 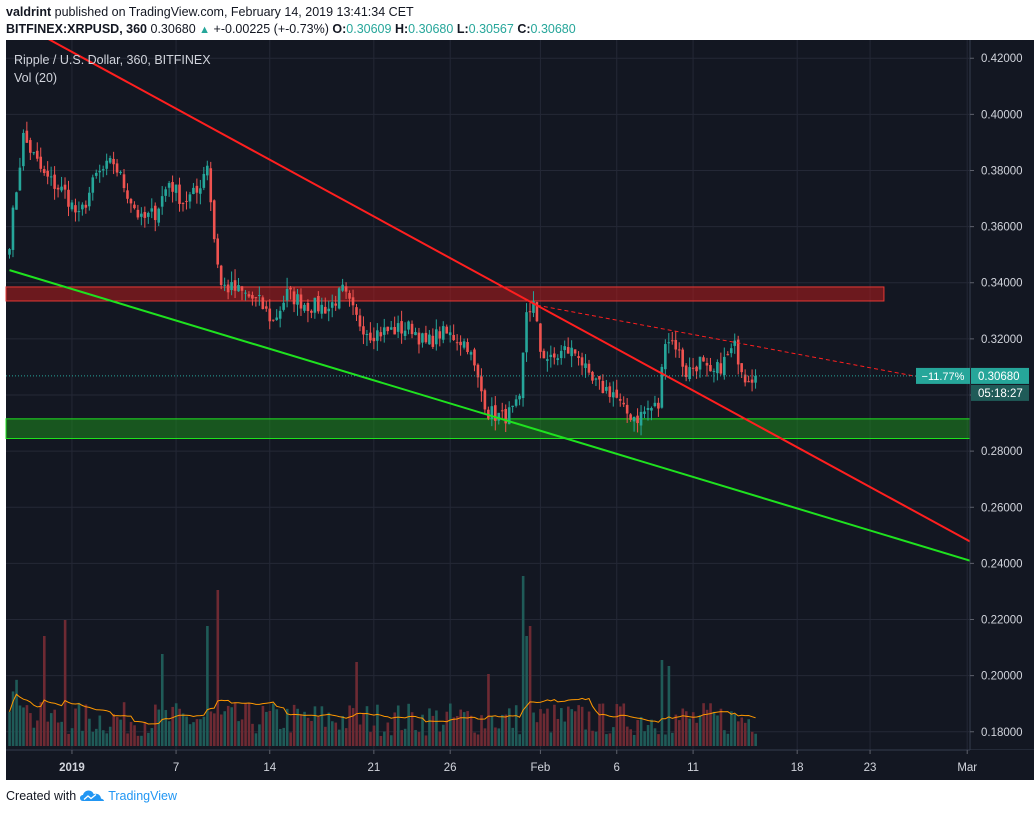 What do you see at coordinates (72, 768) in the screenshot?
I see `time-tick-label: 2019` at bounding box center [72, 768].